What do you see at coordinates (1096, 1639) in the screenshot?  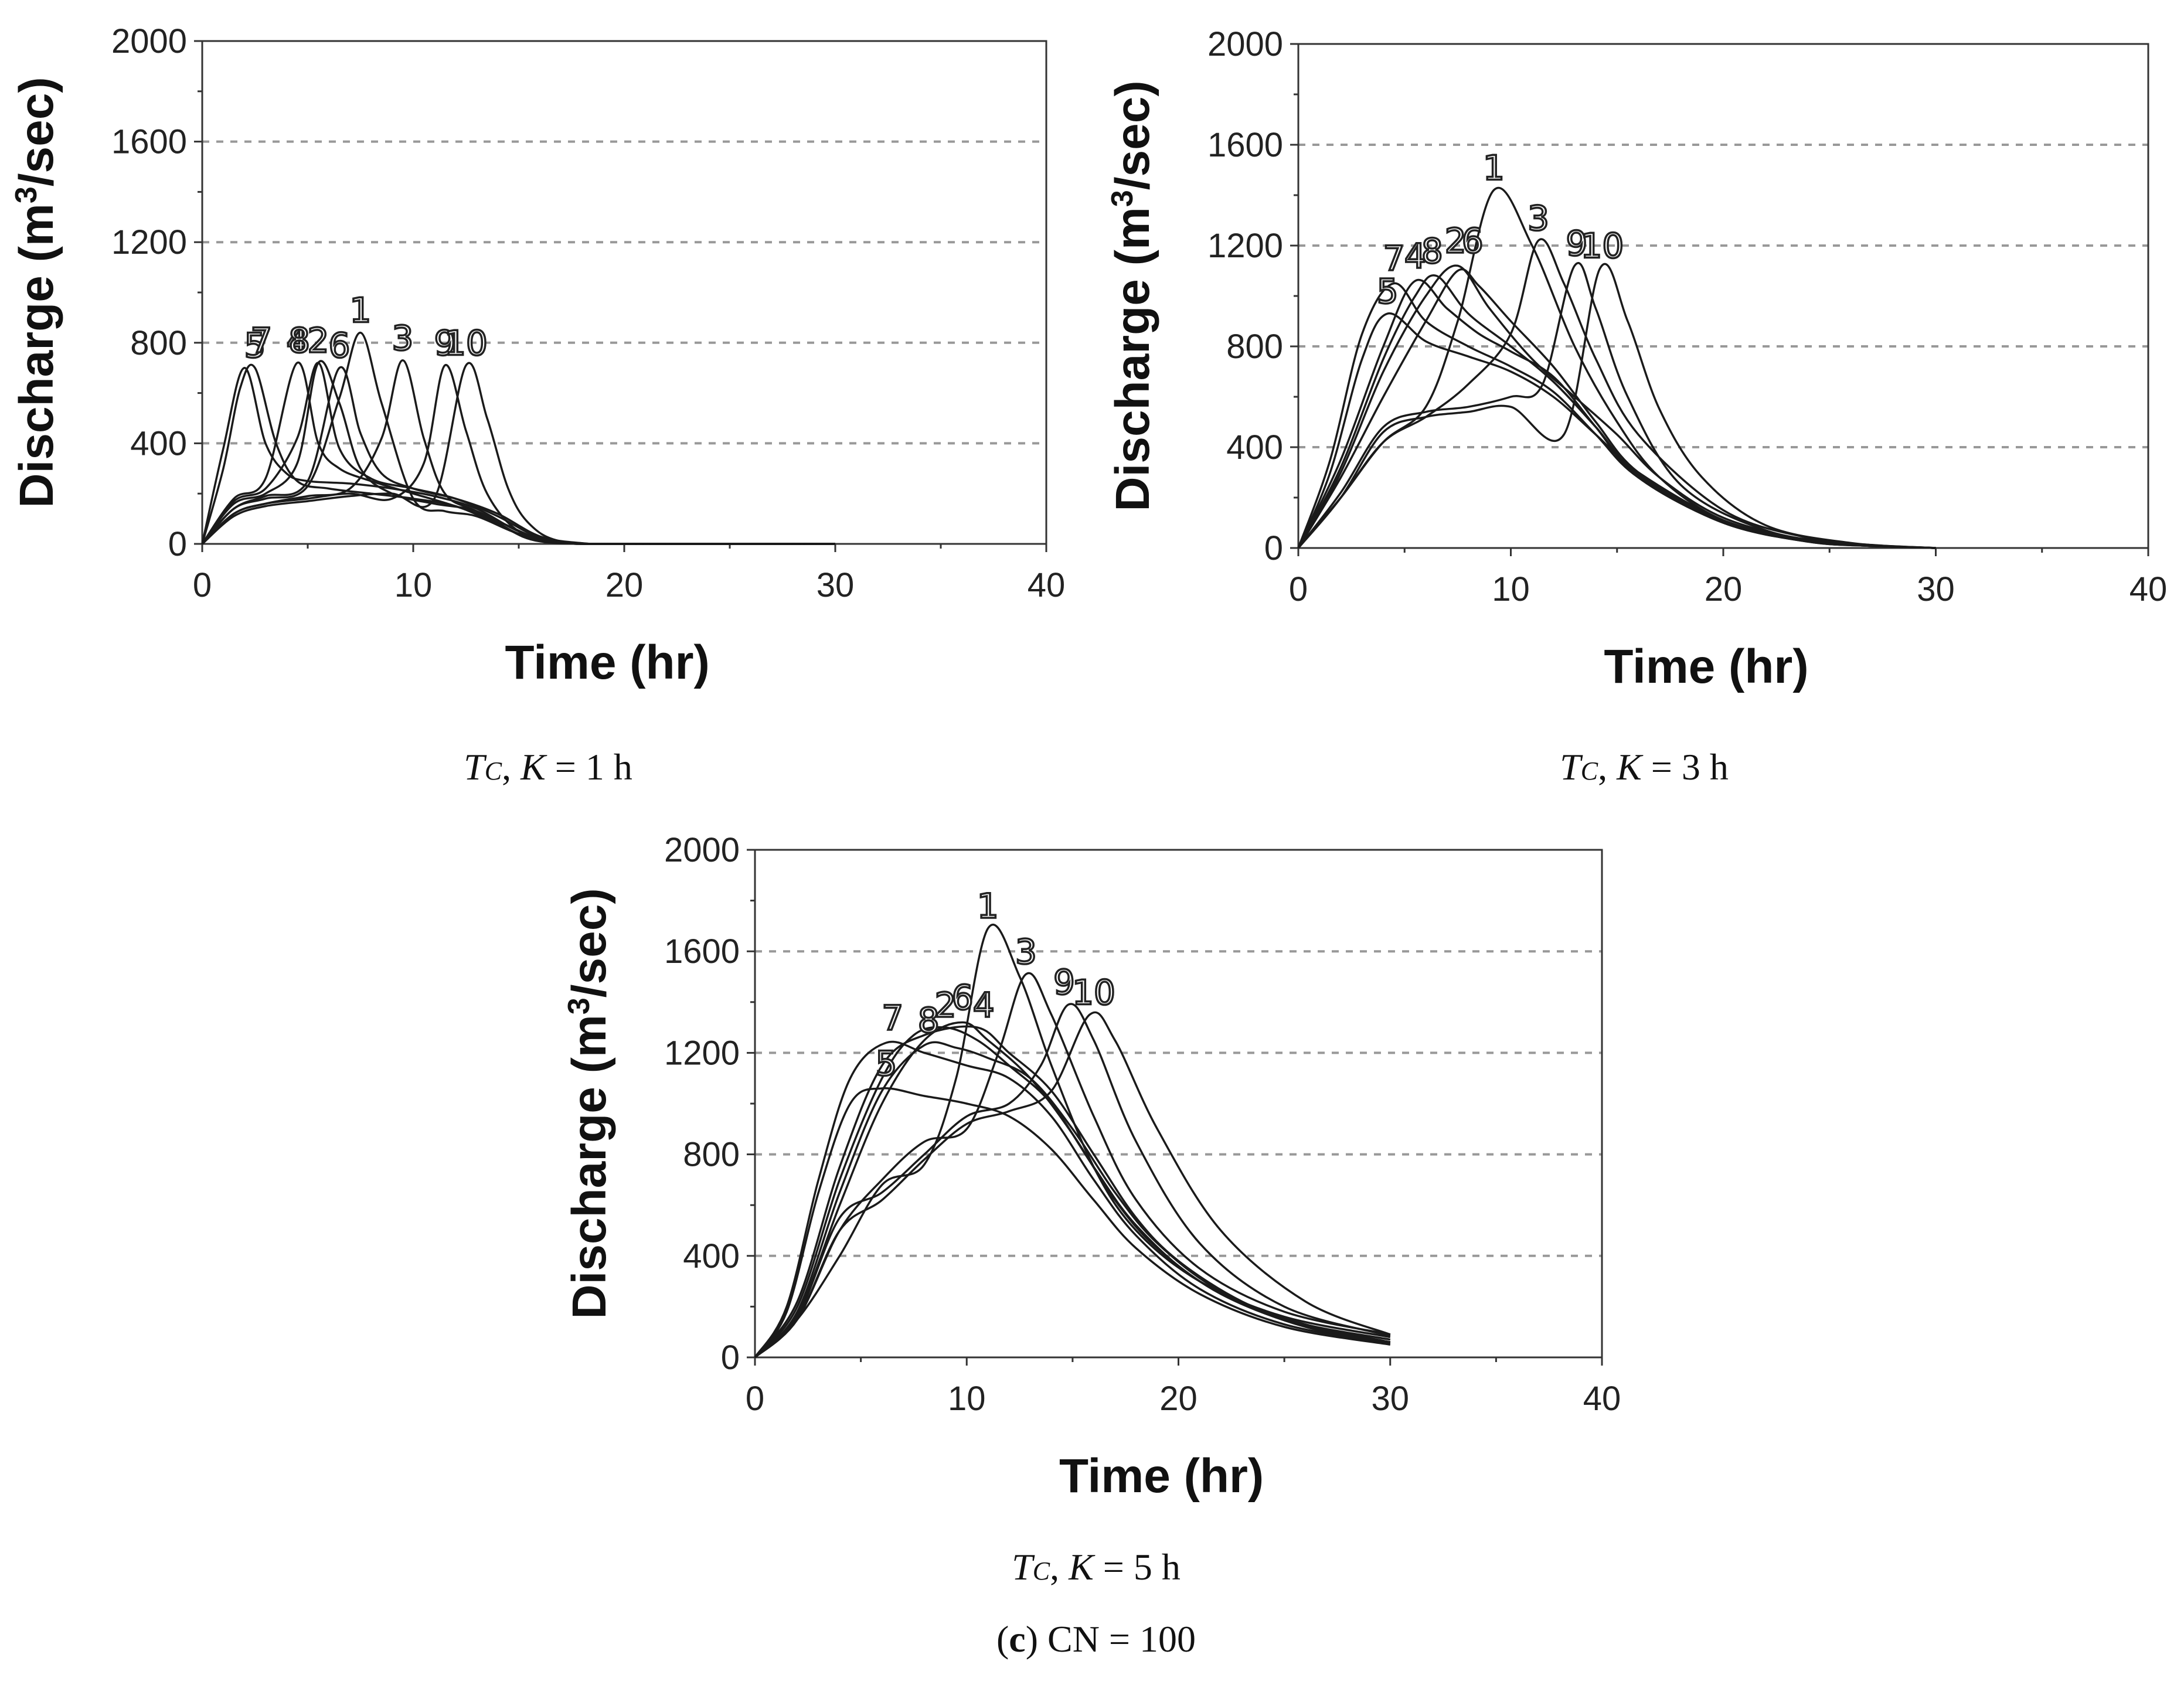 I see `figure-caption: (c) CN = 100` at bounding box center [1096, 1639].